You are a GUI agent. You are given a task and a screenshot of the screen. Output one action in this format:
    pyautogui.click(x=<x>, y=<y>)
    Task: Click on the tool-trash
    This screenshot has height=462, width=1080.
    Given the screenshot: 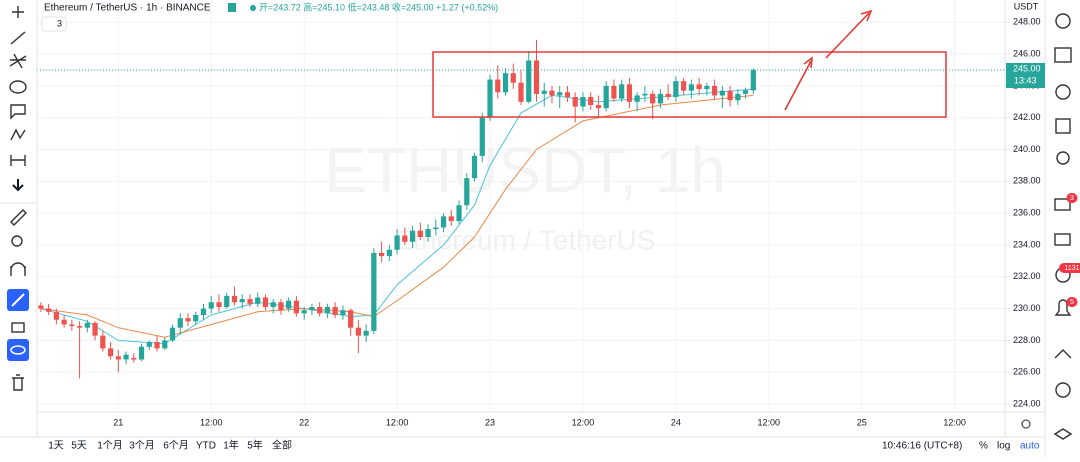 What is the action you would take?
    pyautogui.click(x=18, y=382)
    